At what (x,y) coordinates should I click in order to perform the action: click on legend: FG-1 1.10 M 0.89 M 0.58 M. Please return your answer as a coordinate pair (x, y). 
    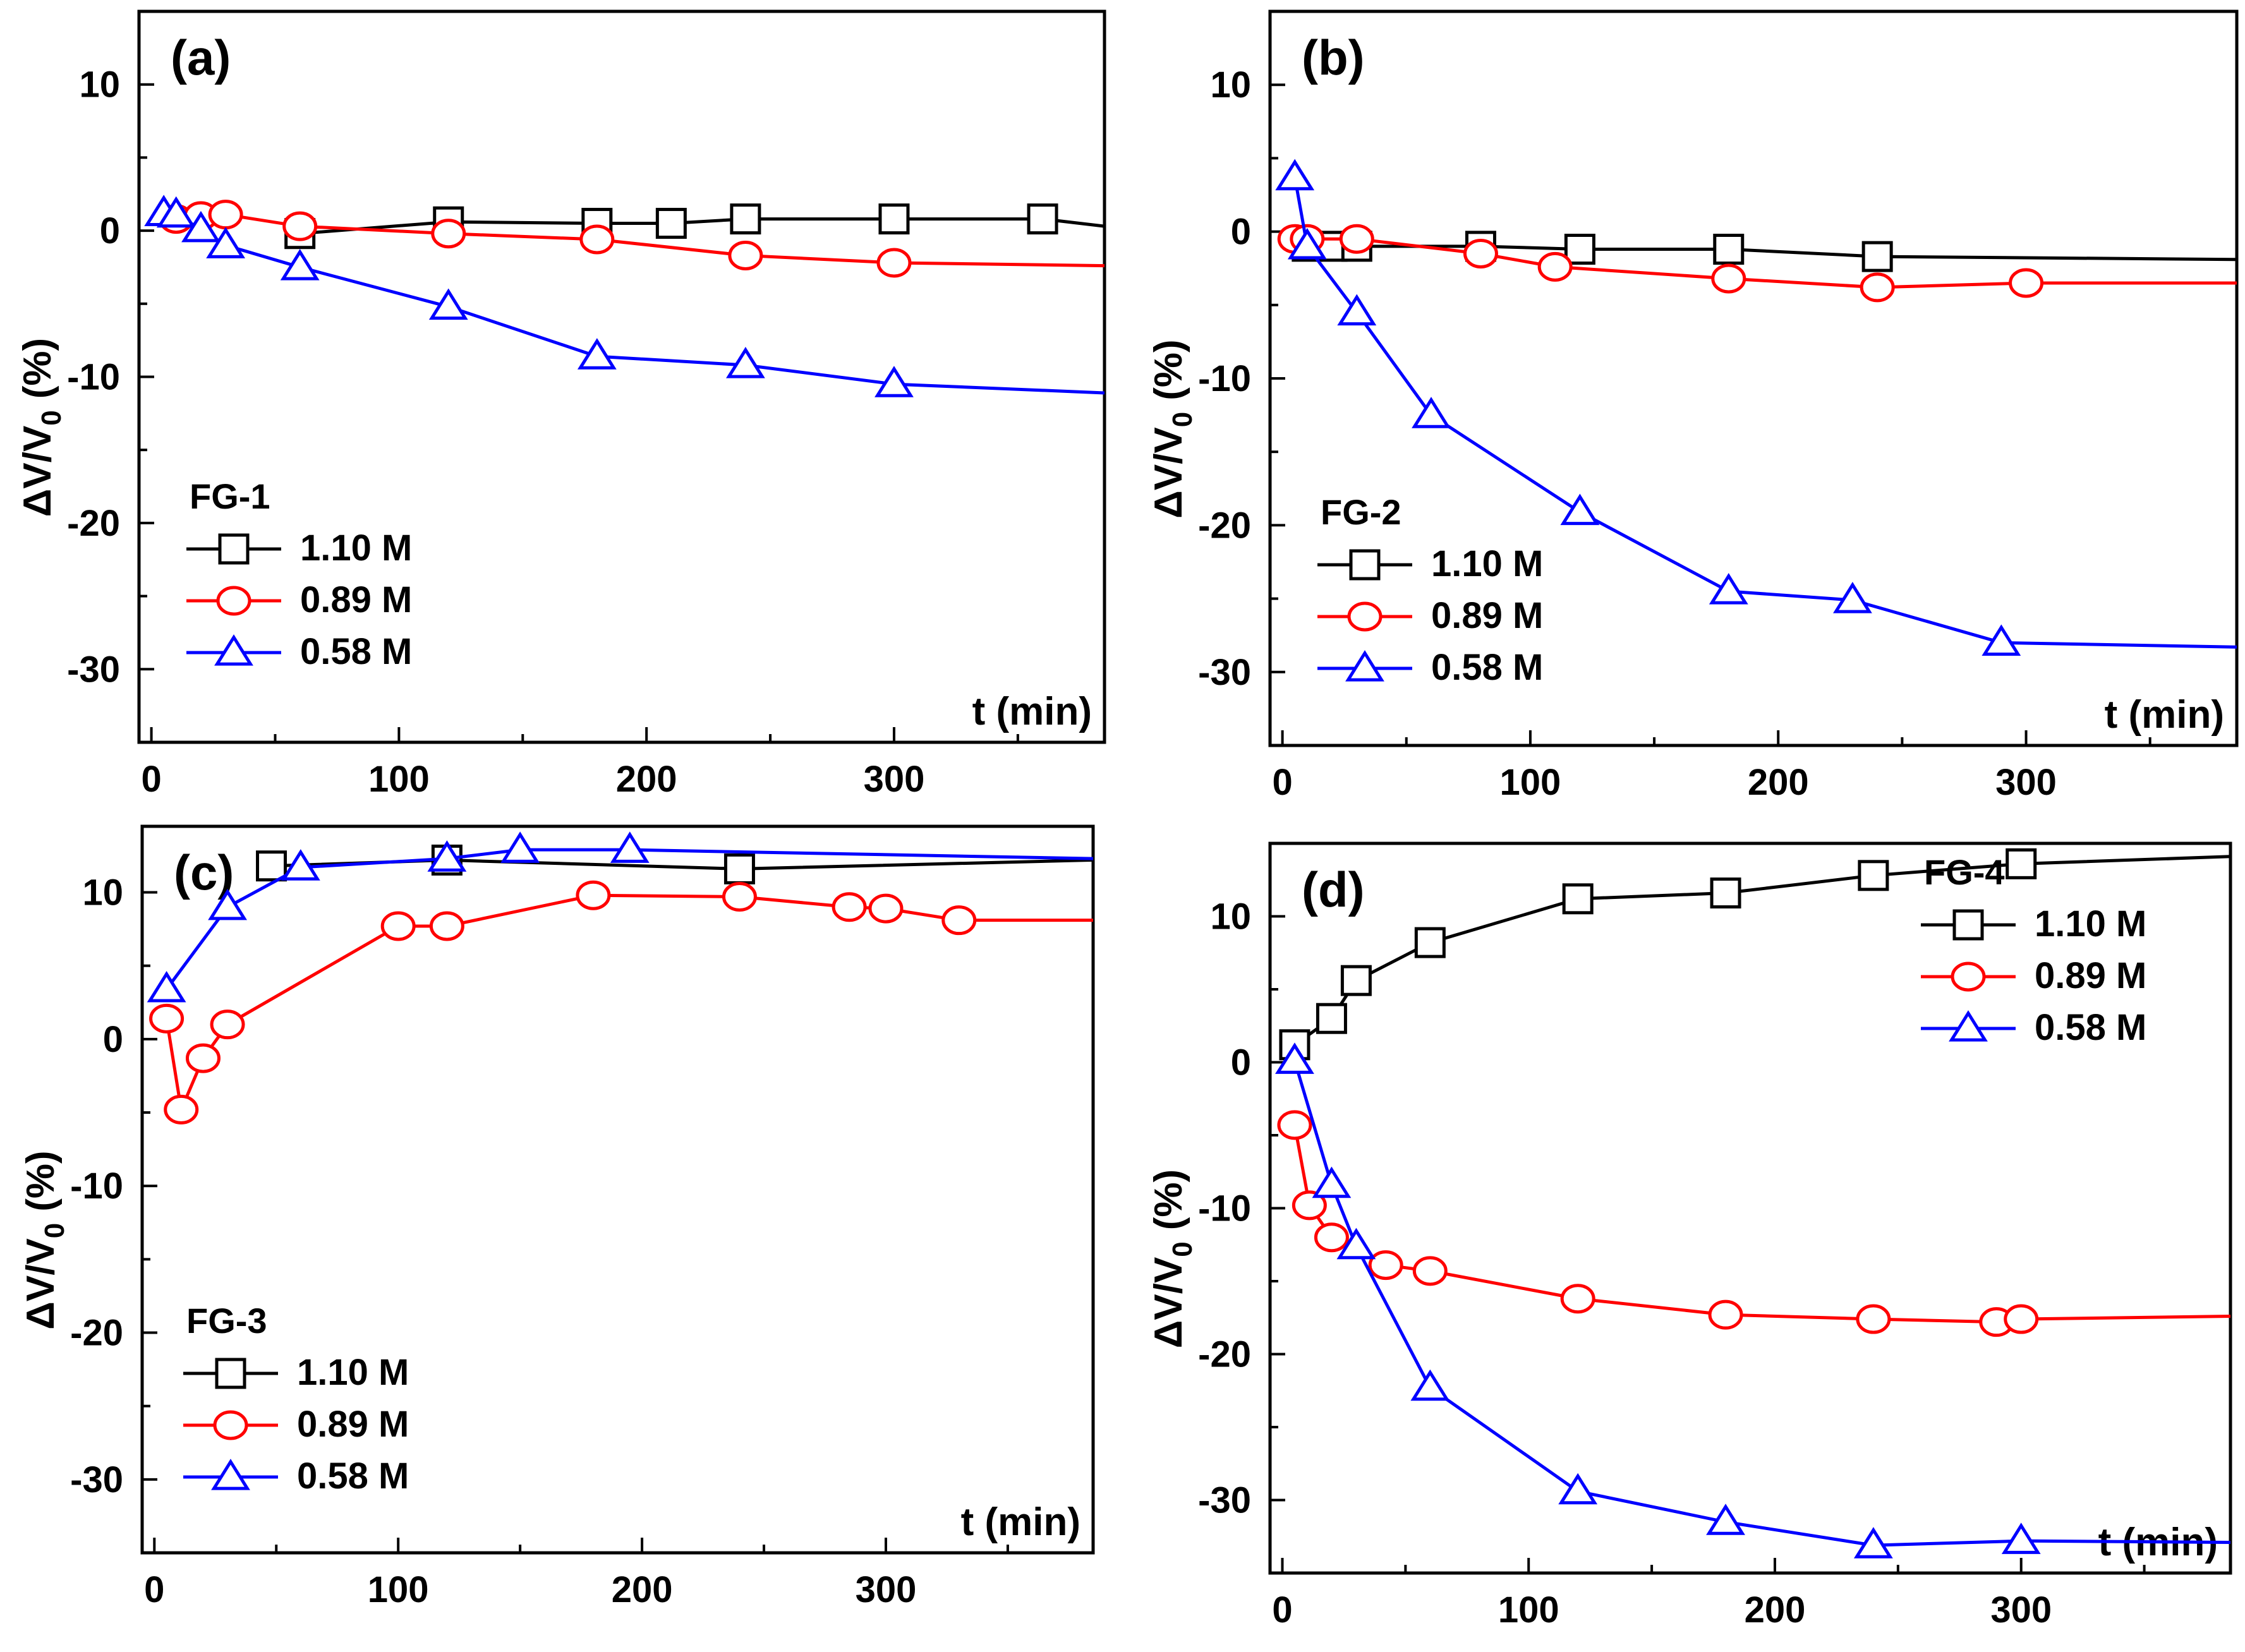
    Looking at the image, I should click on (299, 574).